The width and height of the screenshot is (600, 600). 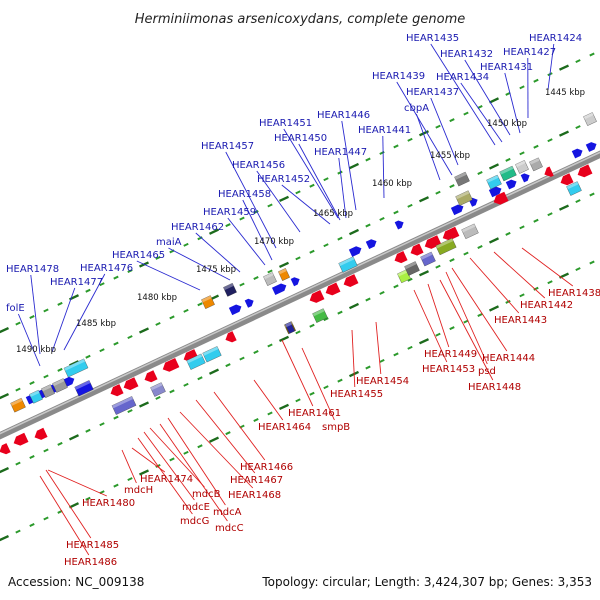 I want to click on gene-label-forward: HEAR1477, so click(x=76, y=282).